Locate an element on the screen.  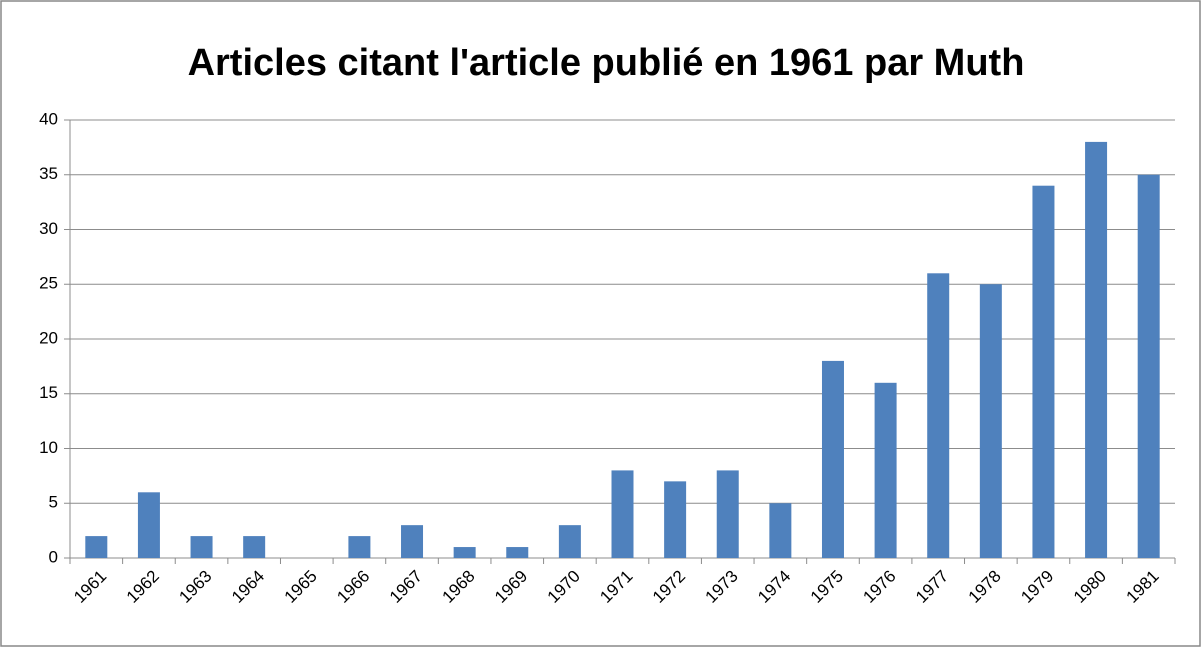
y-tick-label: 10 is located at coordinates (48, 447).